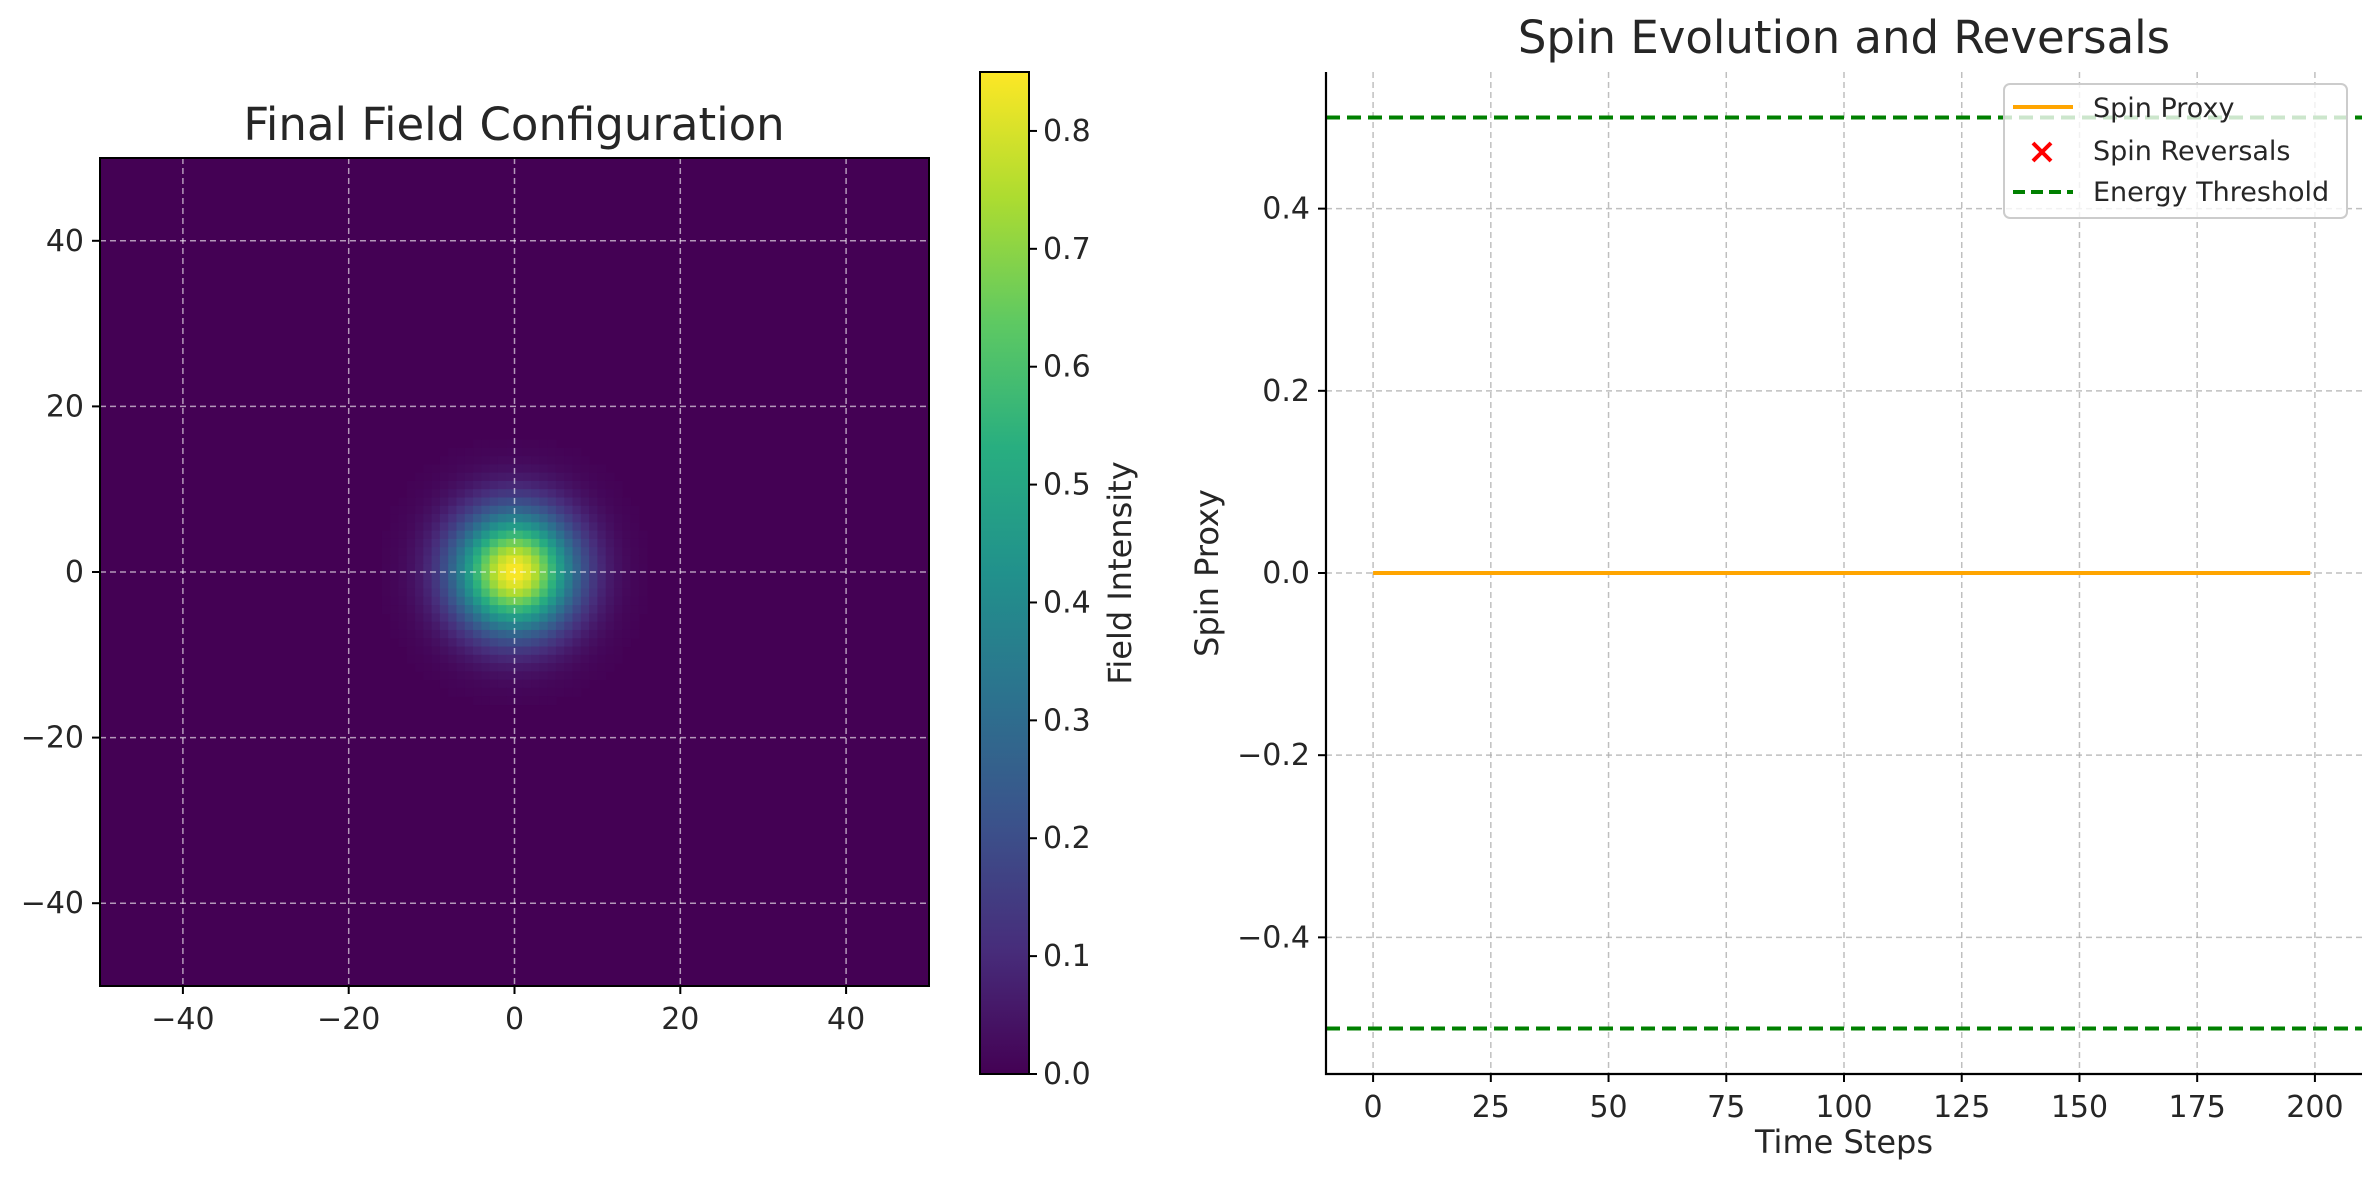 The width and height of the screenshot is (2379, 1180). Describe the element at coordinates (508, 1011) in the screenshot. I see `heatmap-x-axis: −40 −20 0 20 40` at that location.